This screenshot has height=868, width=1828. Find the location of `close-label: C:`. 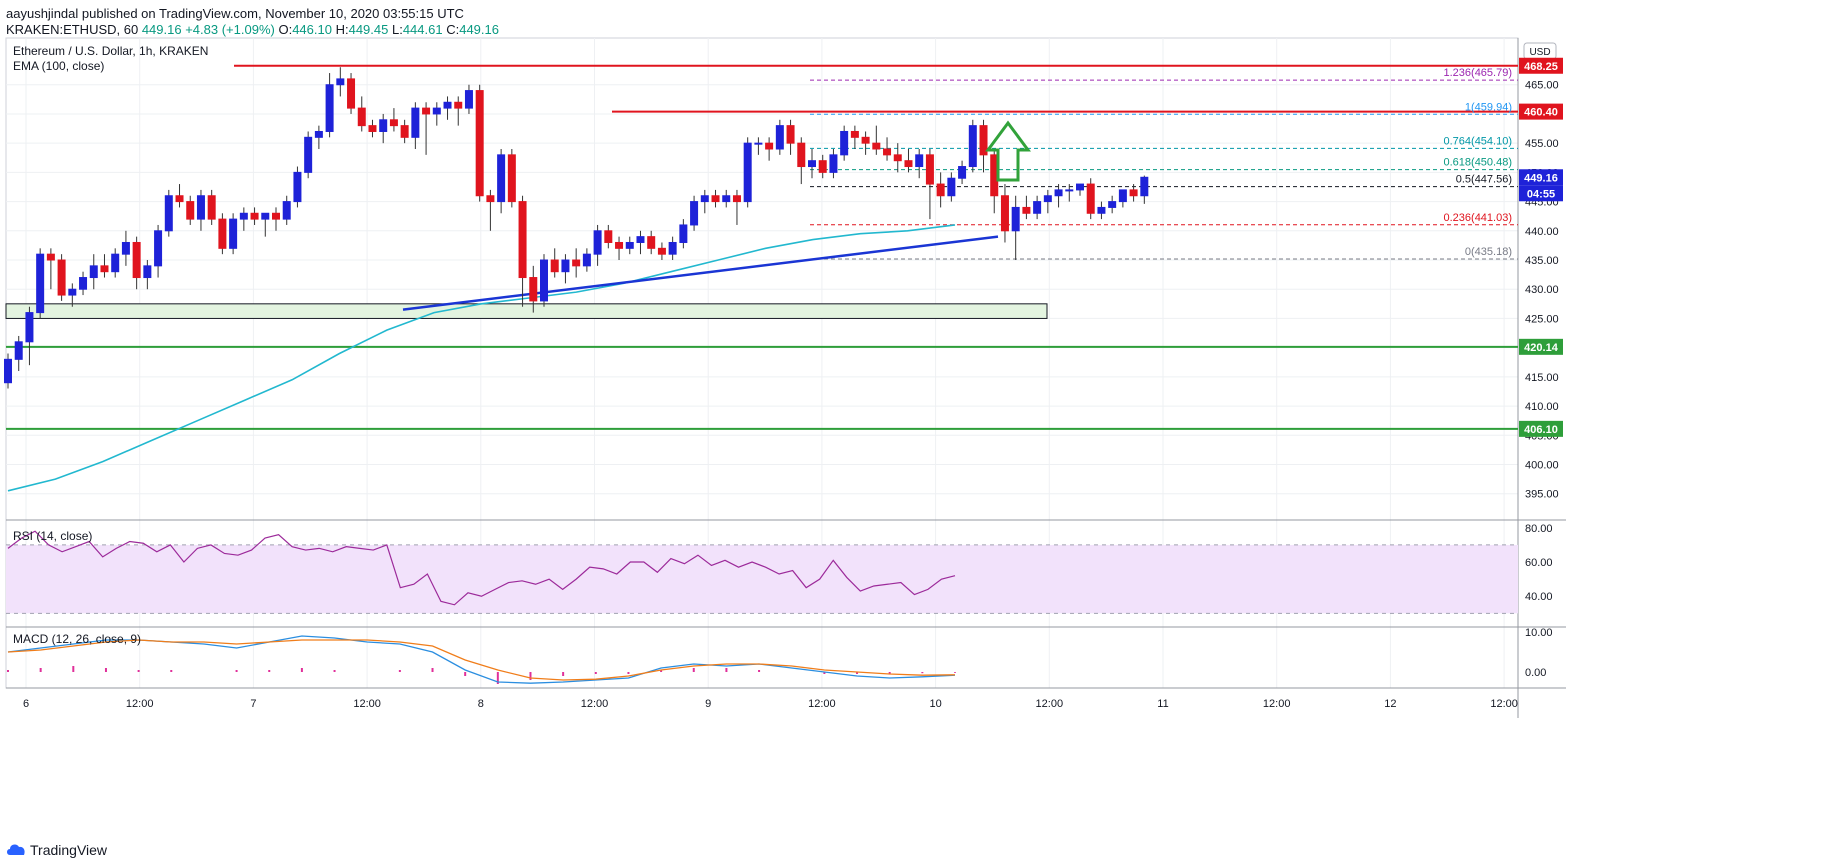

close-label: C: is located at coordinates (453, 29).